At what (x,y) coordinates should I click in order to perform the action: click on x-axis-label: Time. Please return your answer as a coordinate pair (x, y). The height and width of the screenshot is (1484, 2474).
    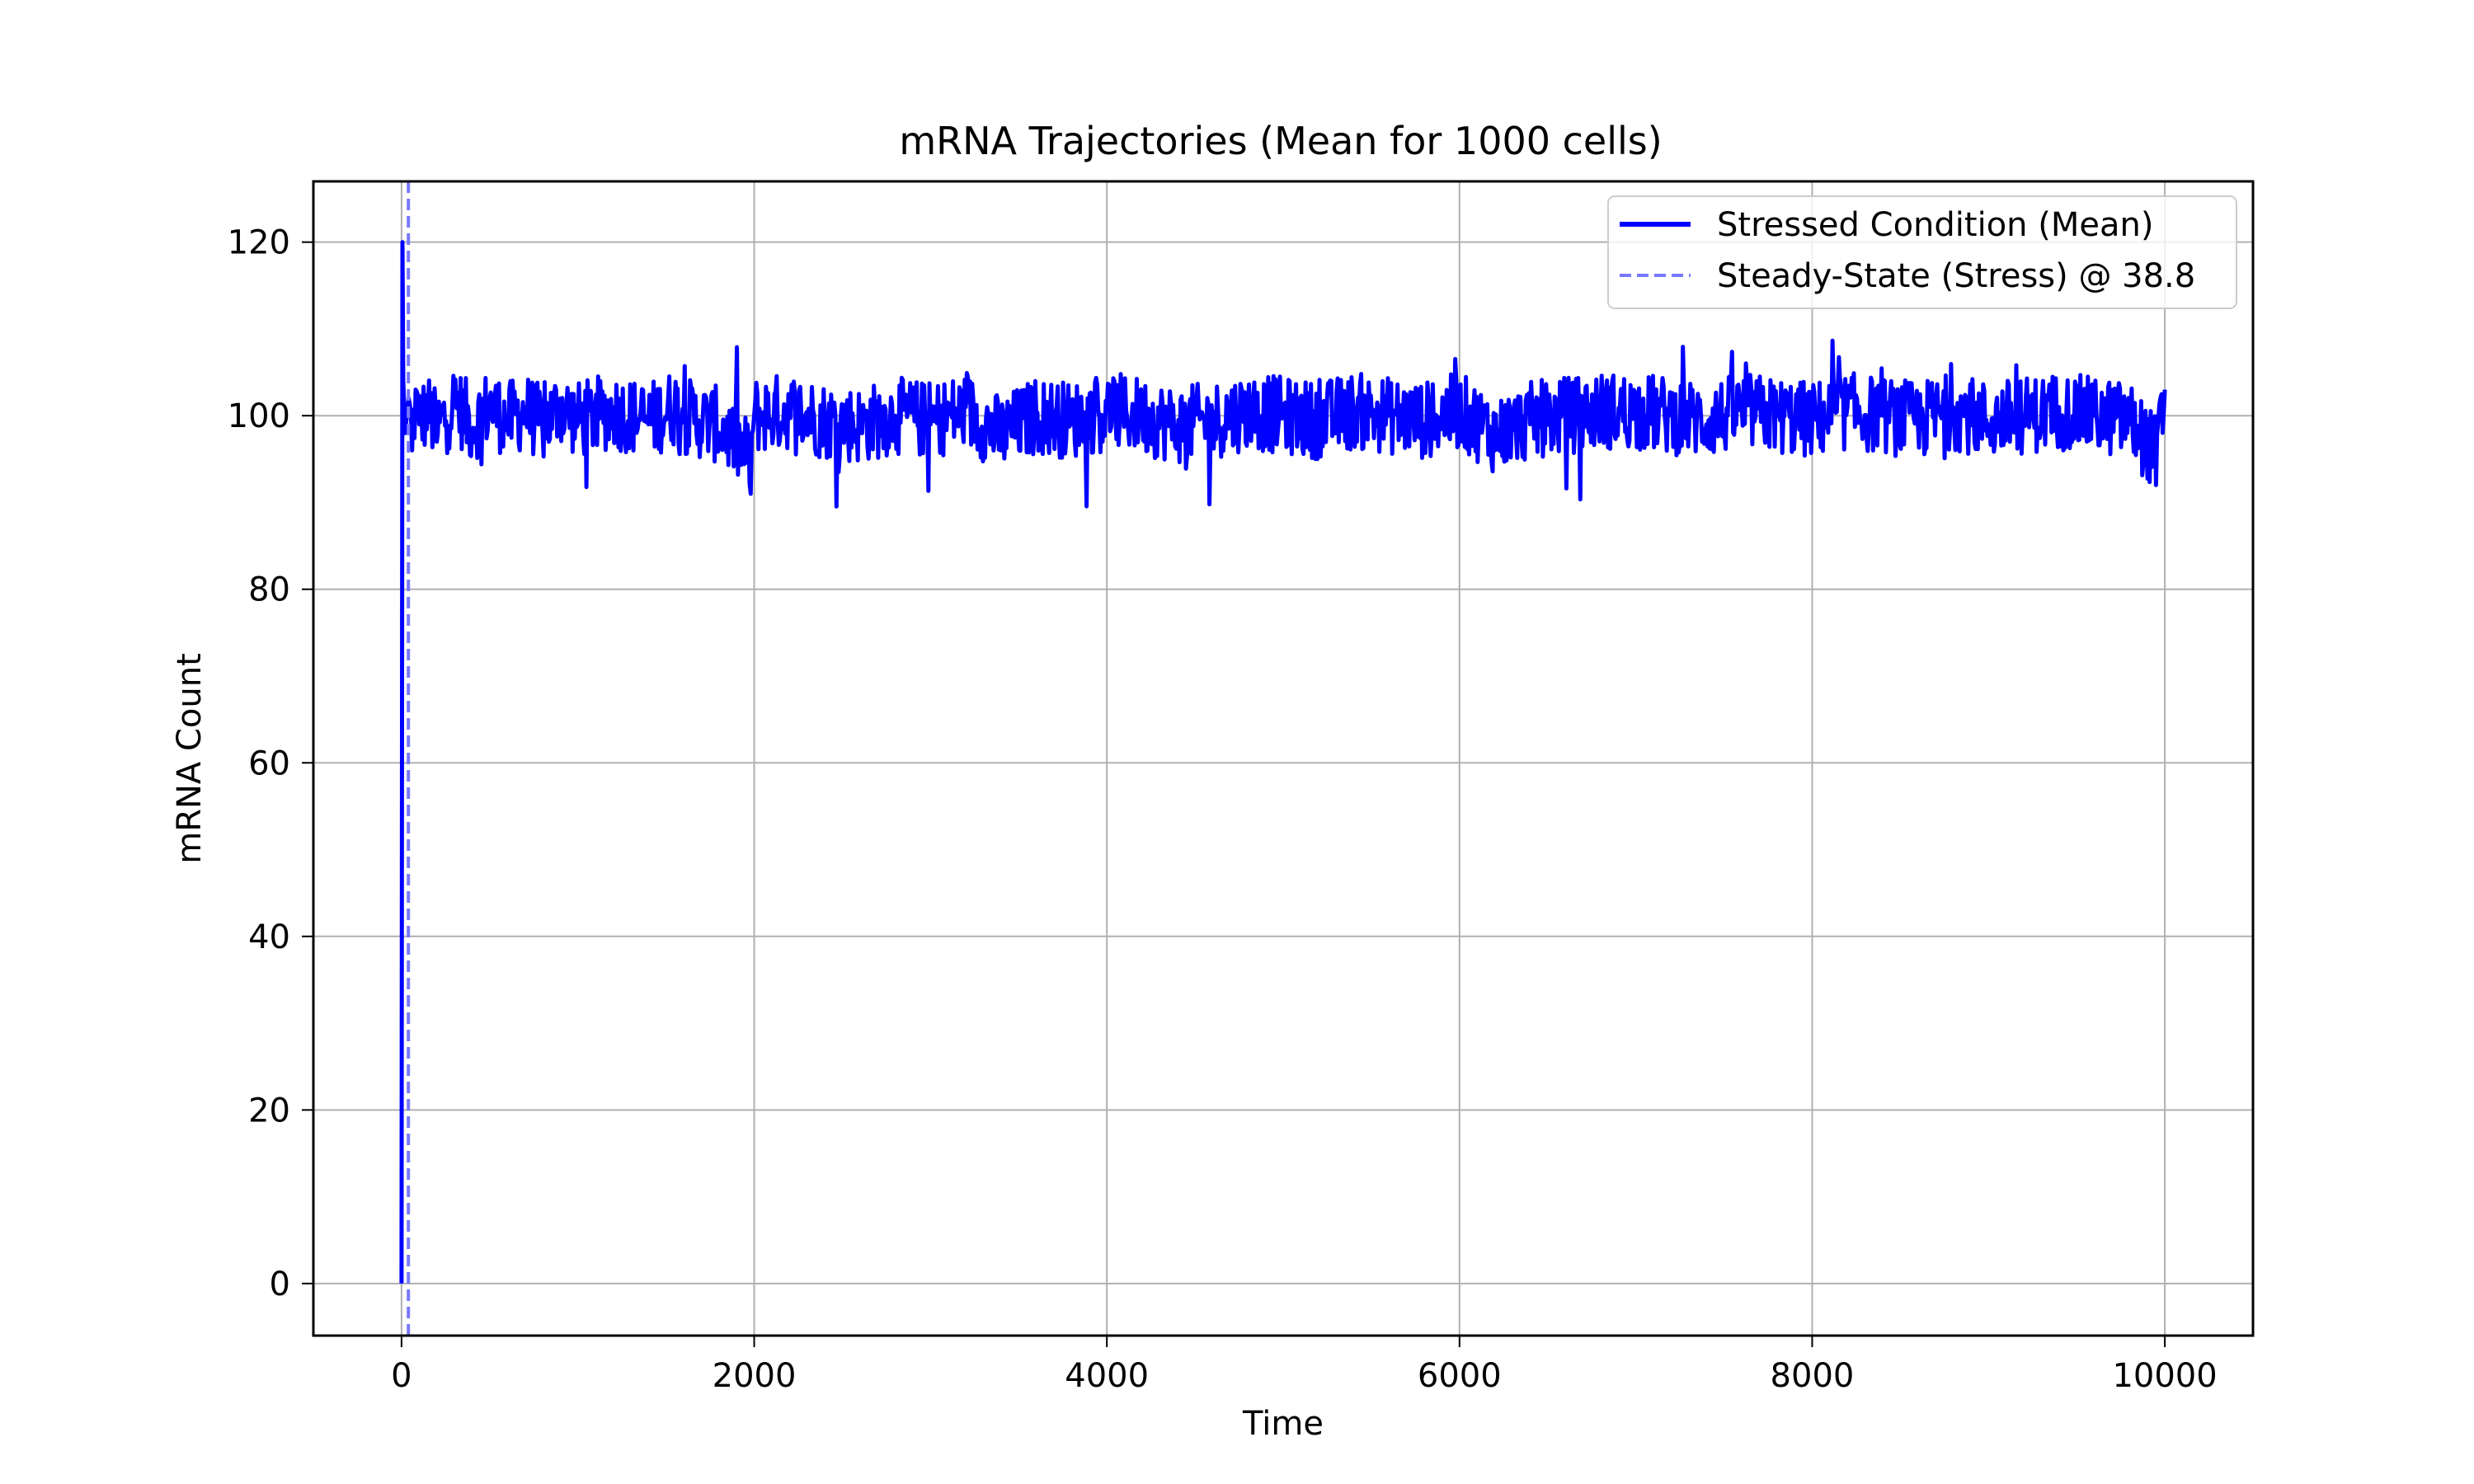
    Looking at the image, I should click on (1283, 1424).